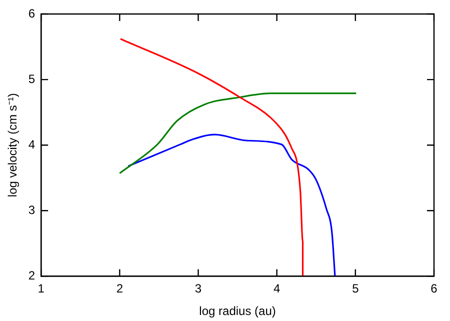 This screenshot has width=450, height=321. Describe the element at coordinates (32, 144) in the screenshot. I see `y-tick-label: 4` at that location.